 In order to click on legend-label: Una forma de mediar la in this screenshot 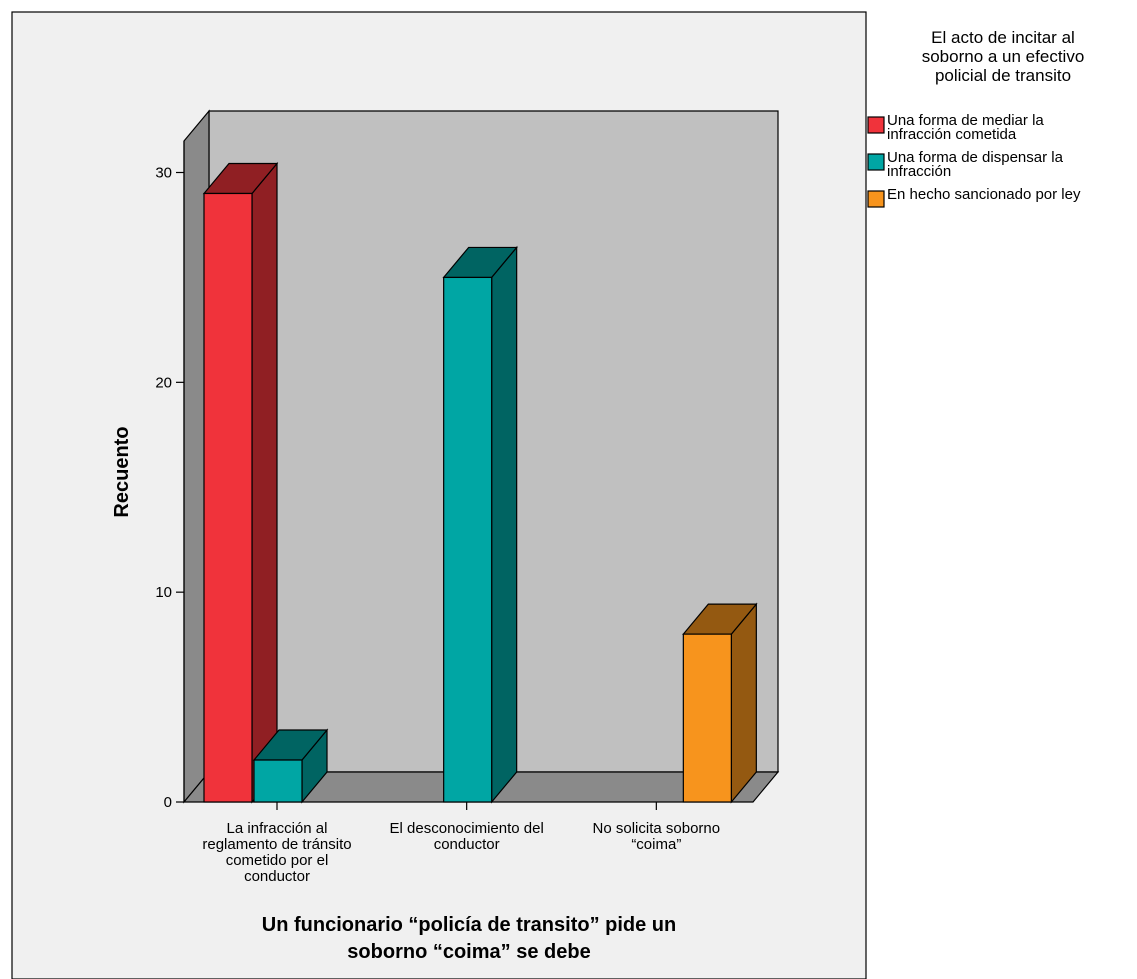, I will do `click(965, 120)`.